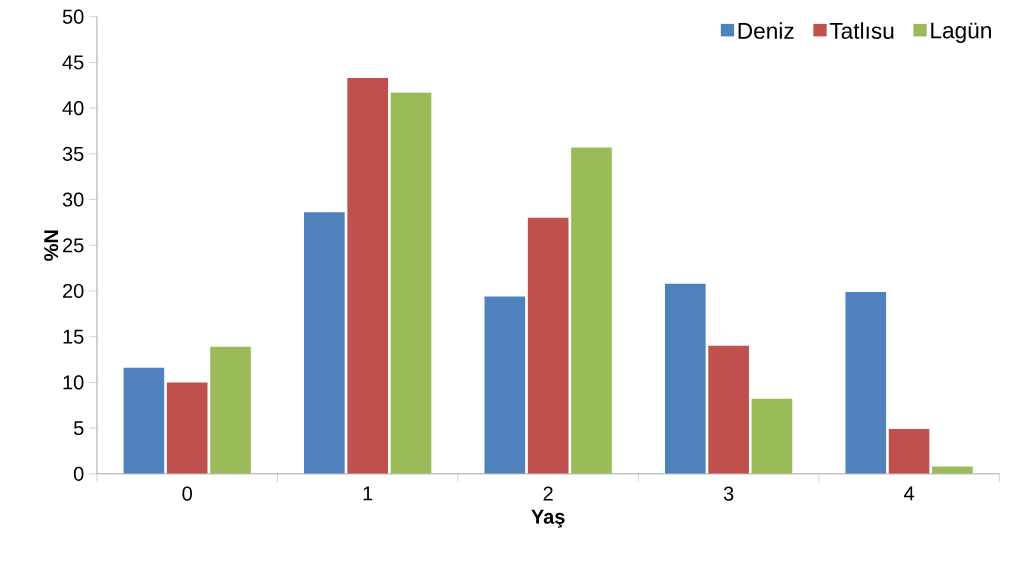 Image resolution: width=1013 pixels, height=562 pixels. Describe the element at coordinates (51, 245) in the screenshot. I see `y-axis-title: %N` at that location.